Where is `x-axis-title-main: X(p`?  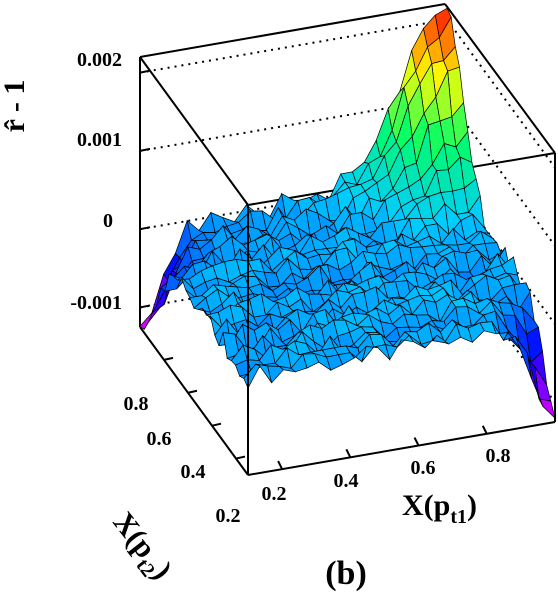
x-axis-title-main: X(p is located at coordinates (426, 505).